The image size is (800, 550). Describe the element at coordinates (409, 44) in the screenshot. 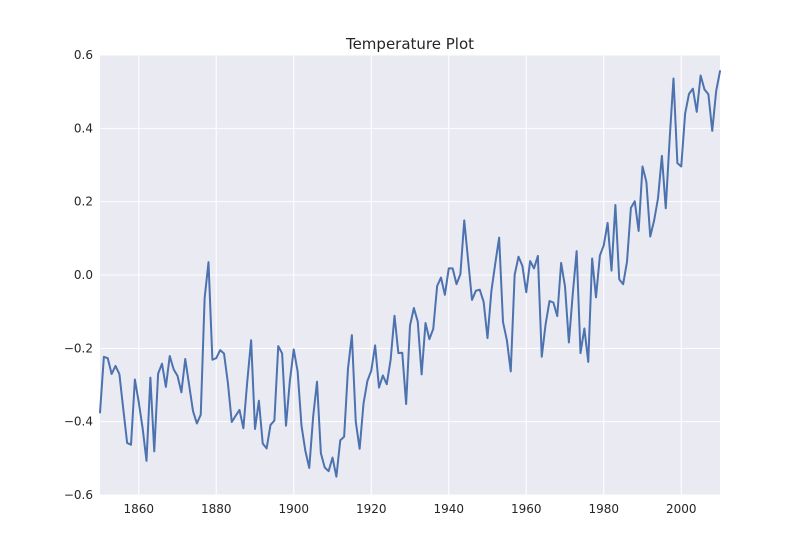

I see `chart-title: Temperature Plot` at that location.